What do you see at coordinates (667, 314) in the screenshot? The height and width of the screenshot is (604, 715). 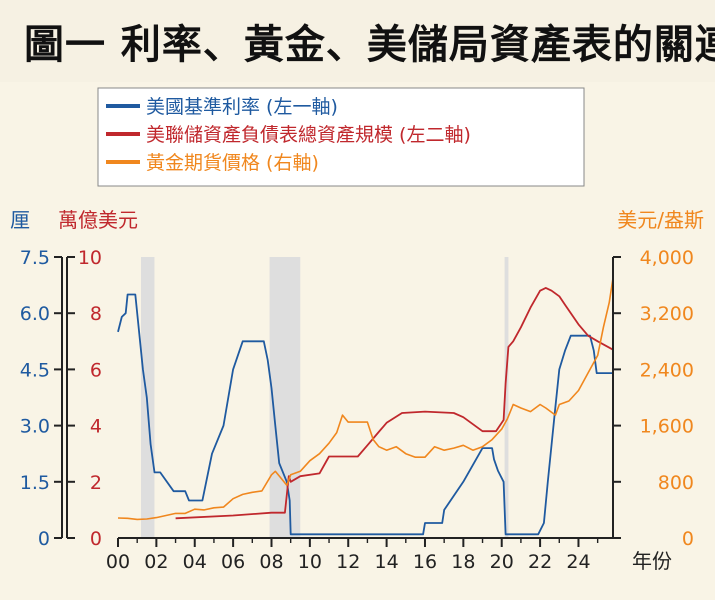 I see `right-tick-label: 3,200` at bounding box center [667, 314].